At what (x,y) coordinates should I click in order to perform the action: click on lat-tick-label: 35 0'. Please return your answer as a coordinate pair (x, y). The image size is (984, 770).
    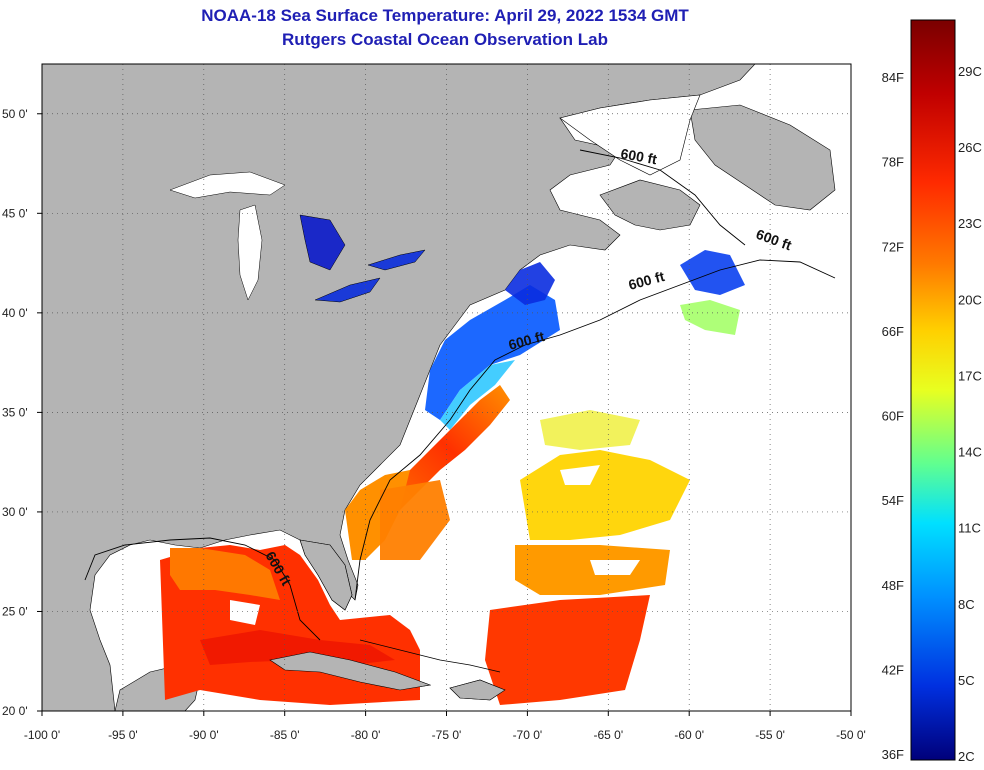
    Looking at the image, I should click on (15, 412).